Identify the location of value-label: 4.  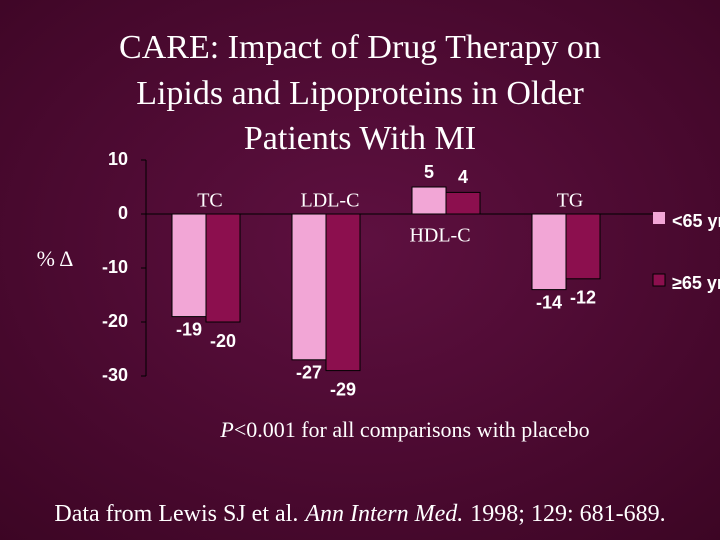
(463, 177).